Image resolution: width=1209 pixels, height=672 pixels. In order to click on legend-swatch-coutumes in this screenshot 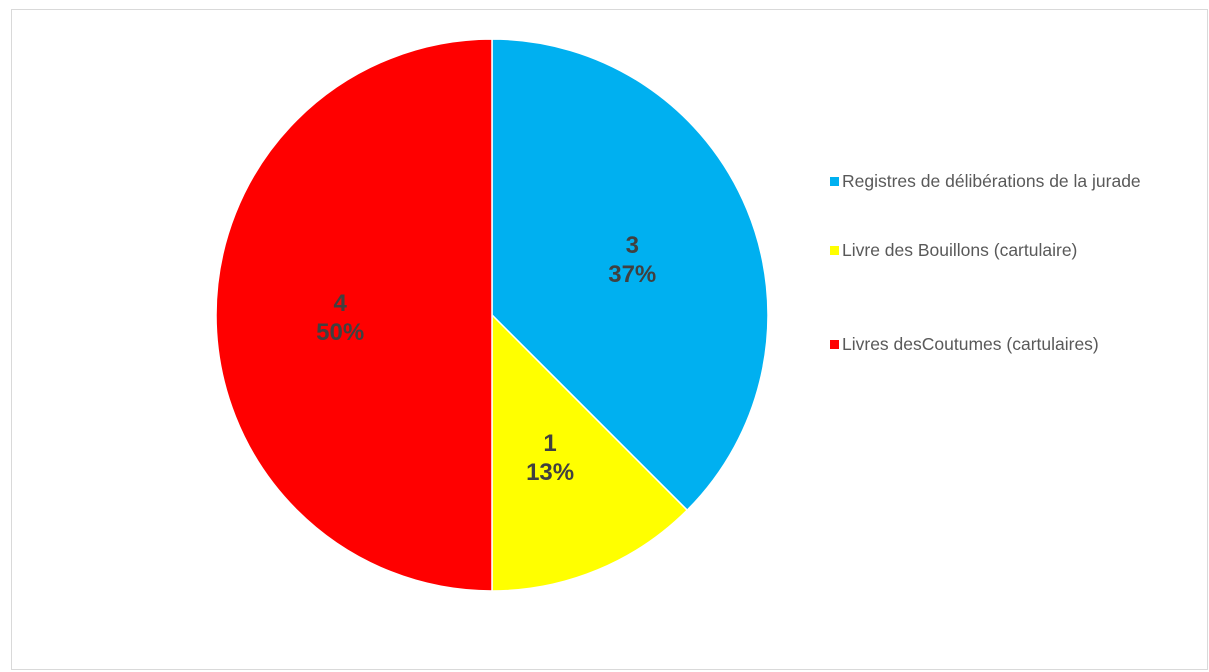, I will do `click(834, 344)`.